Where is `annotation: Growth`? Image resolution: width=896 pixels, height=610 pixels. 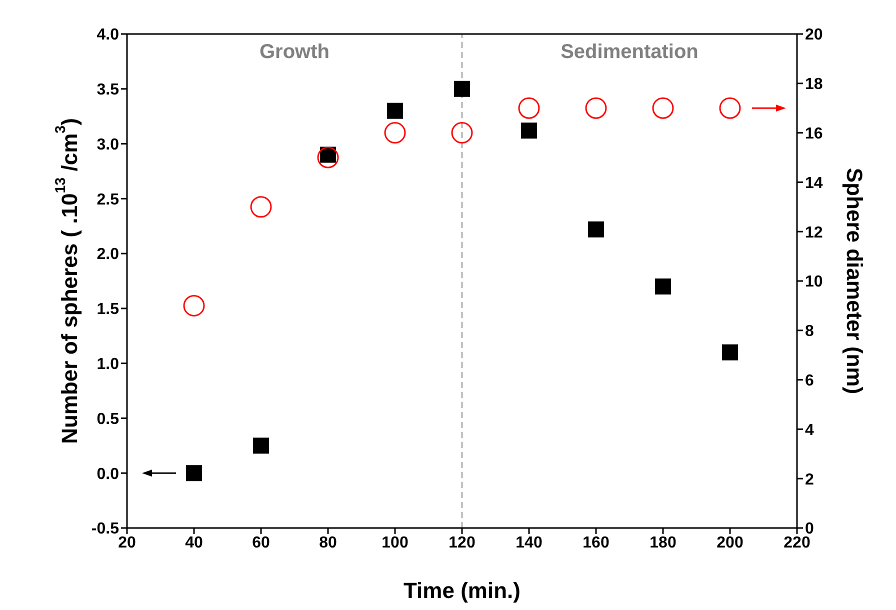 annotation: Growth is located at coordinates (295, 52).